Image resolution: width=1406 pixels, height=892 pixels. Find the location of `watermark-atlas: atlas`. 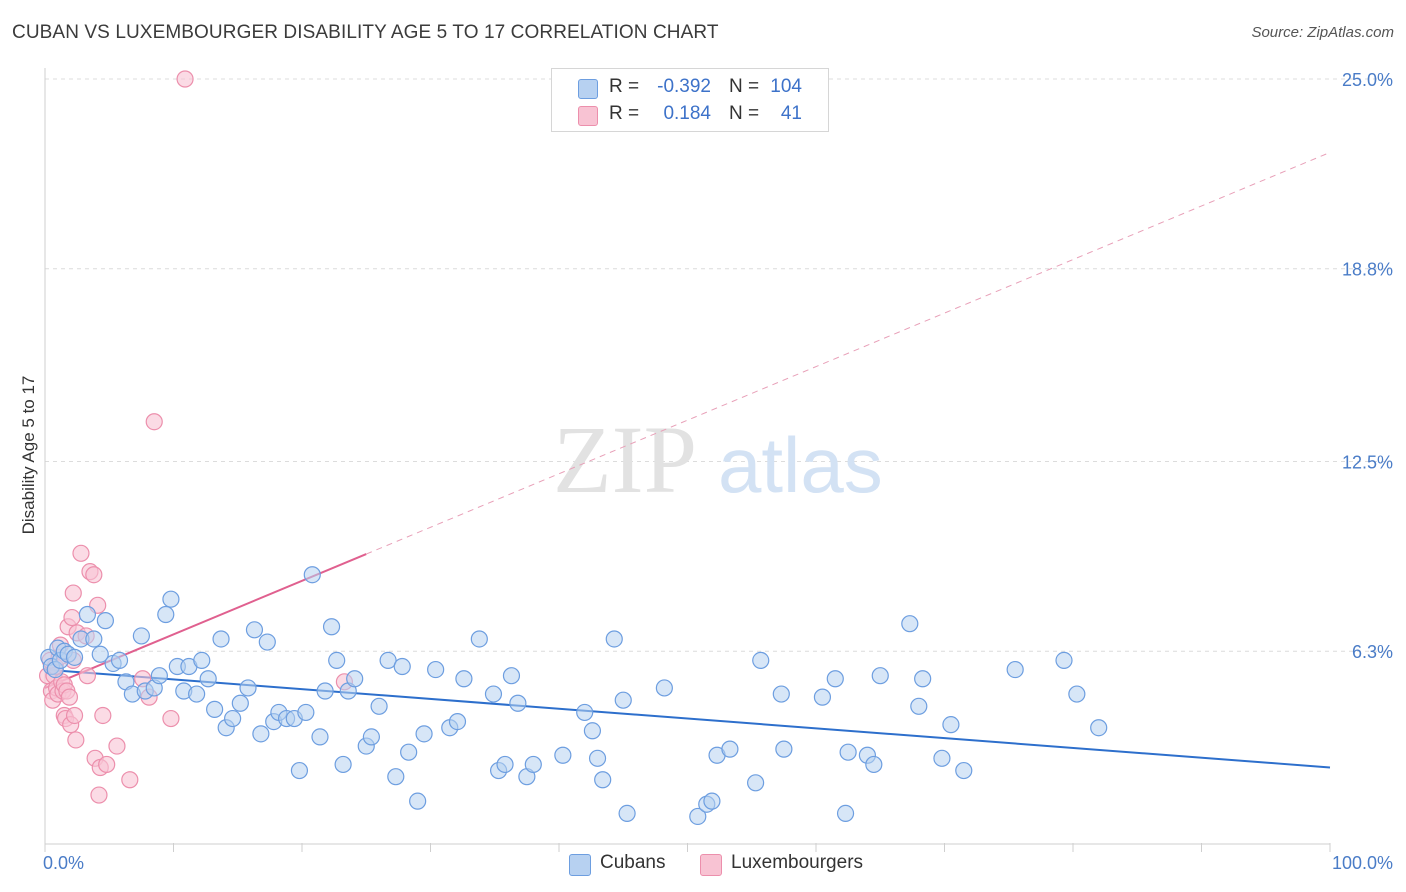

watermark-atlas: atlas is located at coordinates (800, 465).